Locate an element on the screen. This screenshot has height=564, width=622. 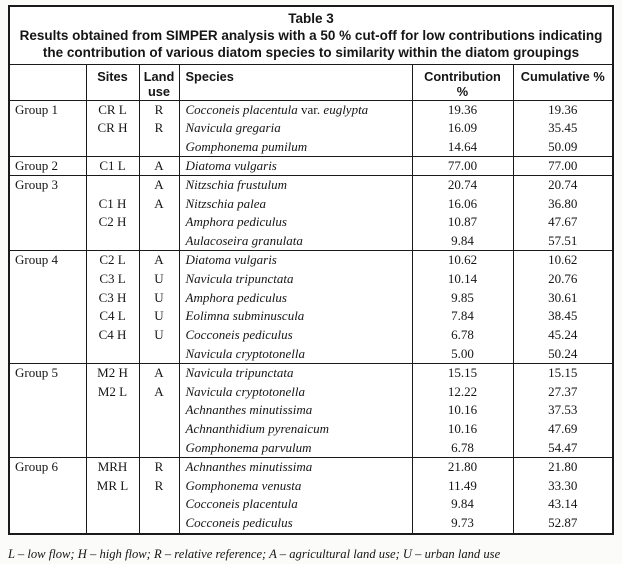
contribution-cell: 14.64 is located at coordinates (462, 147).